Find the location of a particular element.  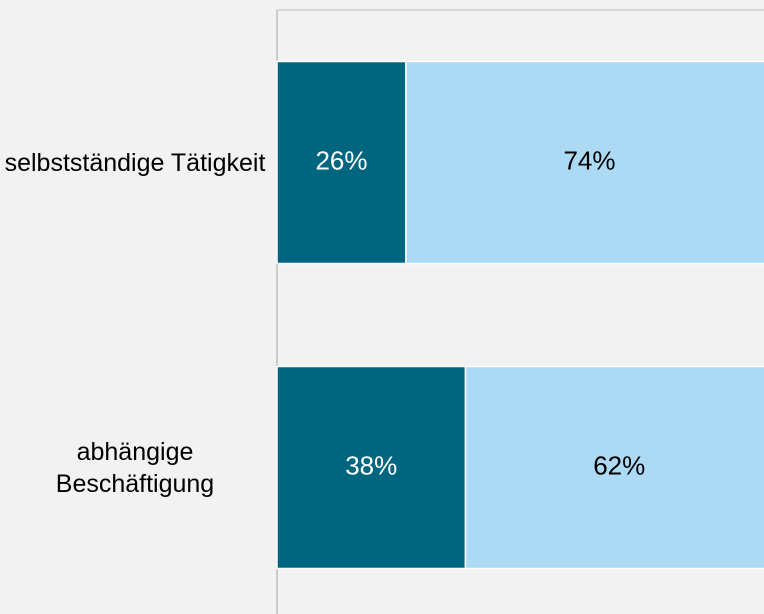

value-label: 26% is located at coordinates (341, 160).